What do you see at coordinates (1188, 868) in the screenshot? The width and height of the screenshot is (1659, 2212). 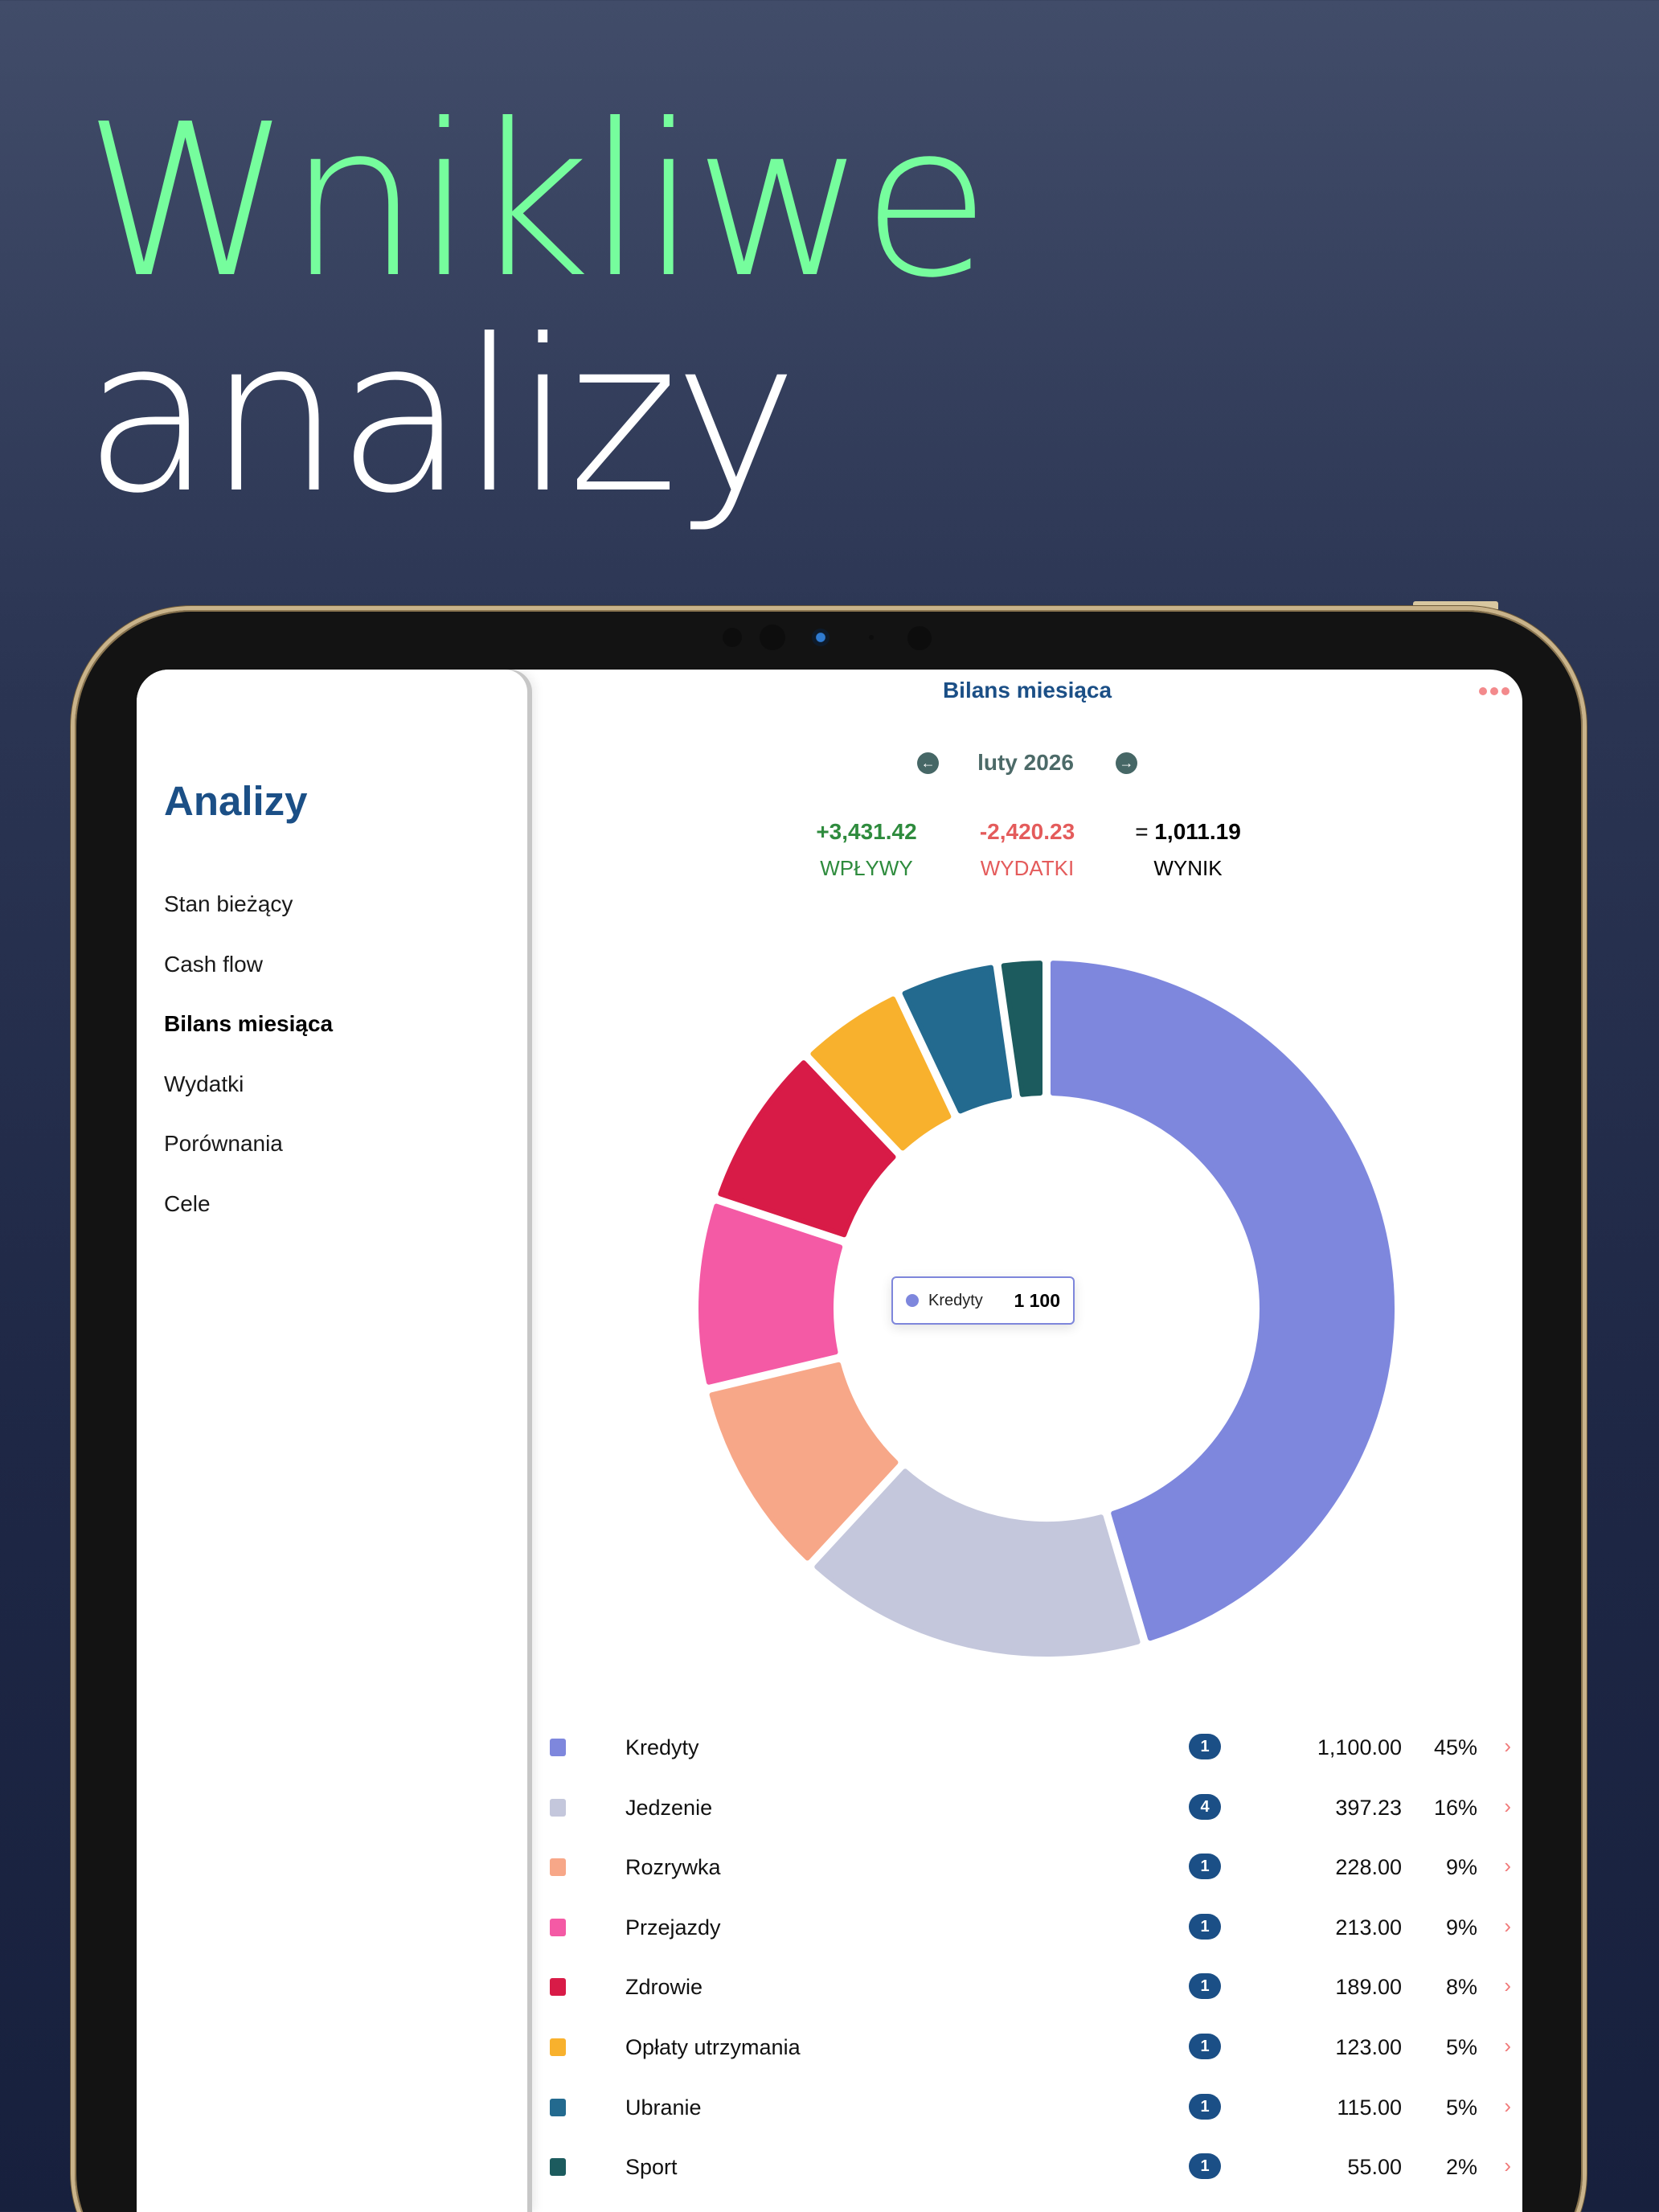 I see `result-label: WYNIK` at bounding box center [1188, 868].